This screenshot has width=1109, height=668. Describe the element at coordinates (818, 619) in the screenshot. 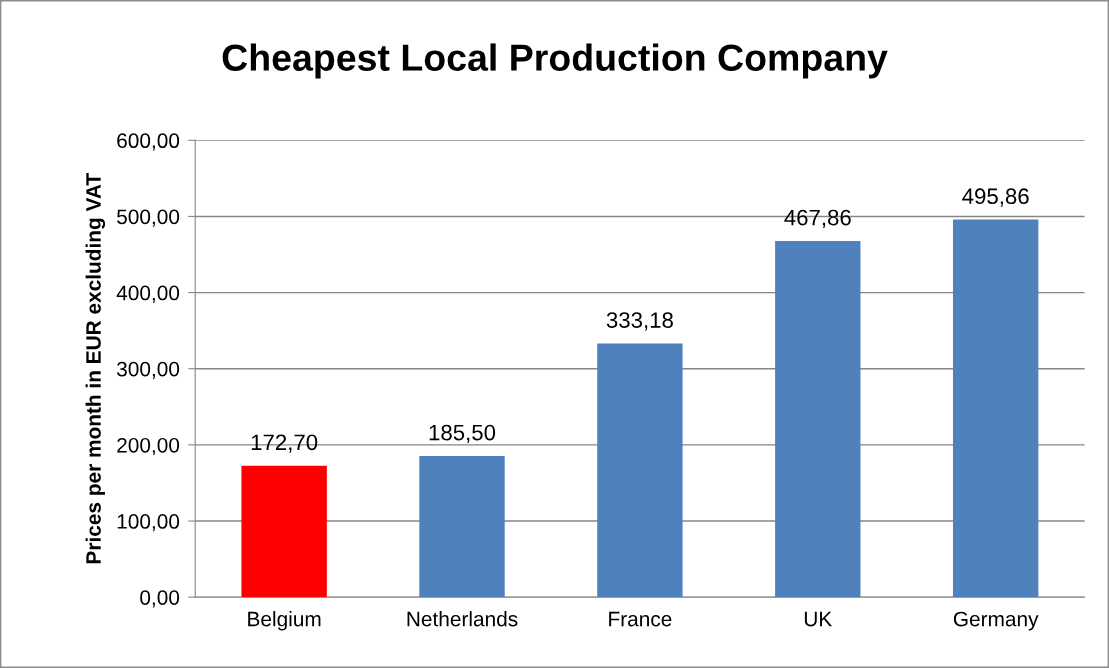

I see `x-tick-label: UK` at that location.